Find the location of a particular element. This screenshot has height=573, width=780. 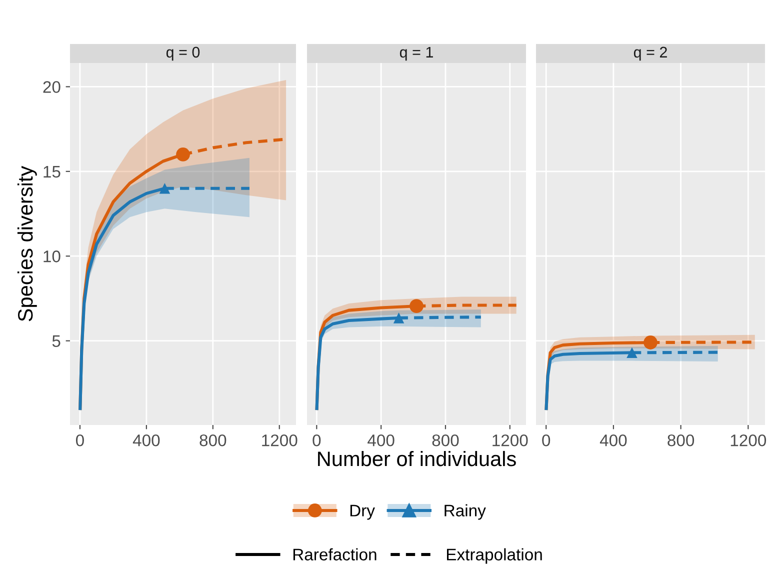

legend-label: Rainy is located at coordinates (465, 512).